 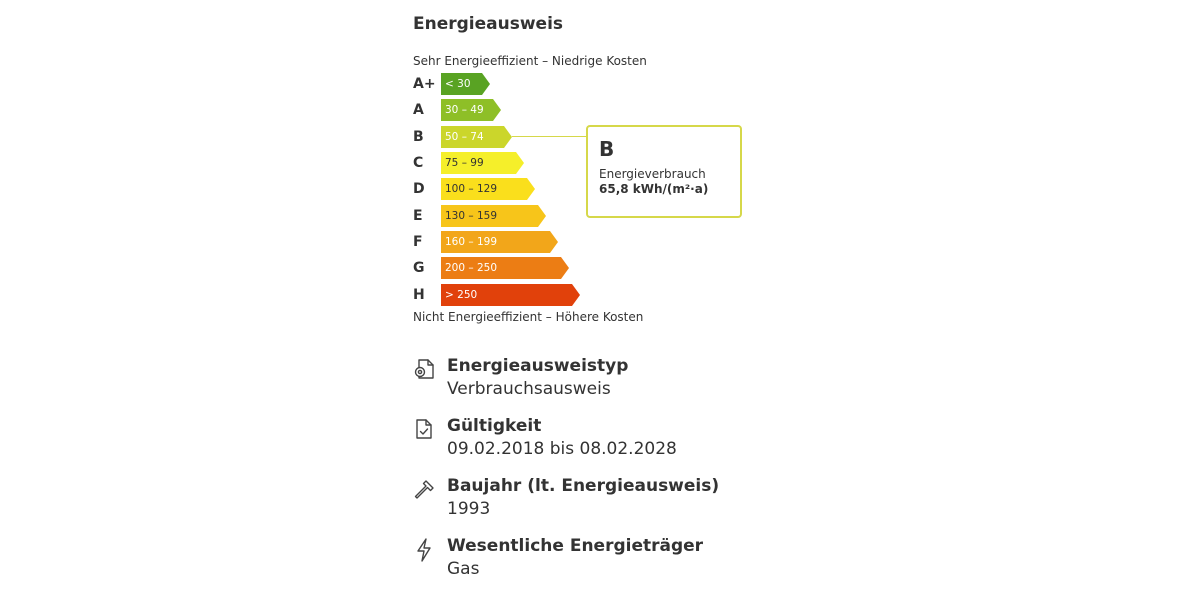 What do you see at coordinates (419, 295) in the screenshot?
I see `rating-letter: H` at bounding box center [419, 295].